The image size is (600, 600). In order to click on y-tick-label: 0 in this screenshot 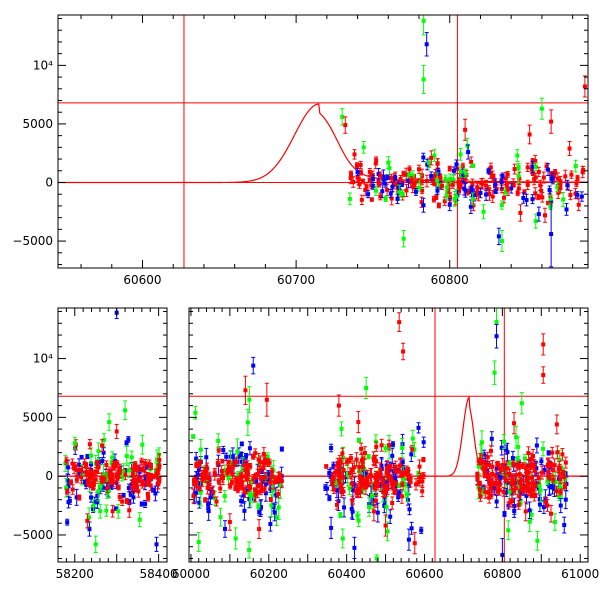, I will do `click(49, 182)`.